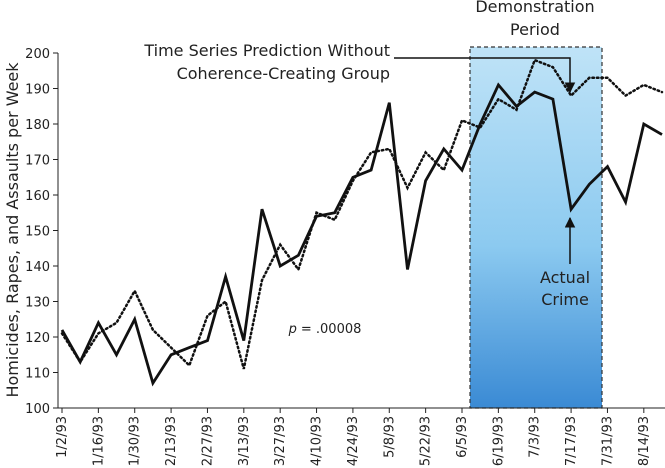 This screenshot has height=468, width=665. What do you see at coordinates (353, 441) in the screenshot?
I see `x-tick-label: 4/24/93` at bounding box center [353, 441].